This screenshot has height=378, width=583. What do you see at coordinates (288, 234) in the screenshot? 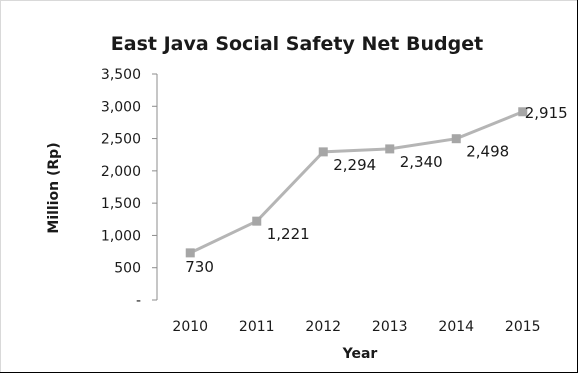
I see `data-label: 1,221` at bounding box center [288, 234].